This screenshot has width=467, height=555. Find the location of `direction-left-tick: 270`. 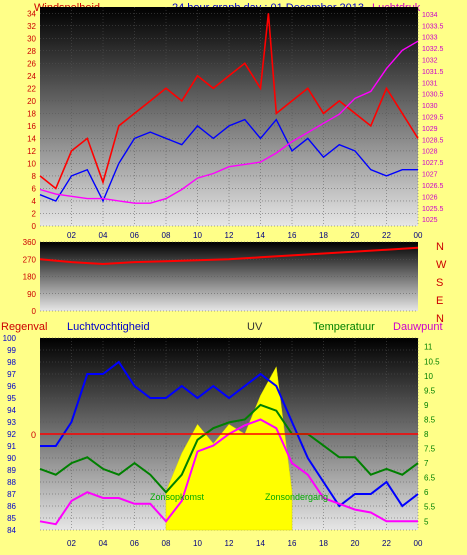

direction-left-tick: 270 is located at coordinates (30, 259).